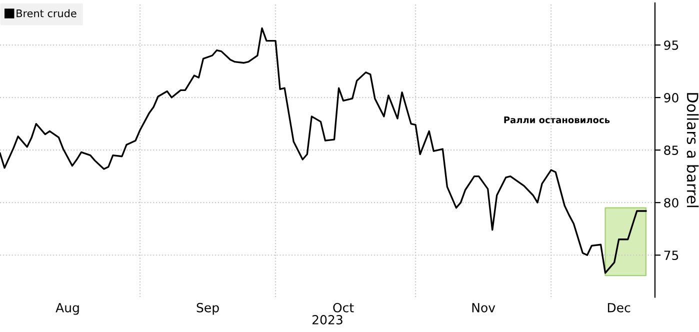  What do you see at coordinates (207, 308) in the screenshot?
I see `x-tick-label: Sep` at bounding box center [207, 308].